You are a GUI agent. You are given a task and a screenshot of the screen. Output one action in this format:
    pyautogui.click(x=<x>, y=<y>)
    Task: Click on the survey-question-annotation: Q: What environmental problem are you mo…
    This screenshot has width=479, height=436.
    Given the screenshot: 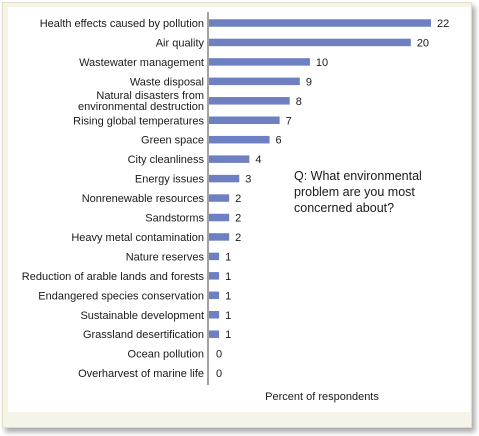 What is the action you would take?
    pyautogui.click(x=358, y=192)
    